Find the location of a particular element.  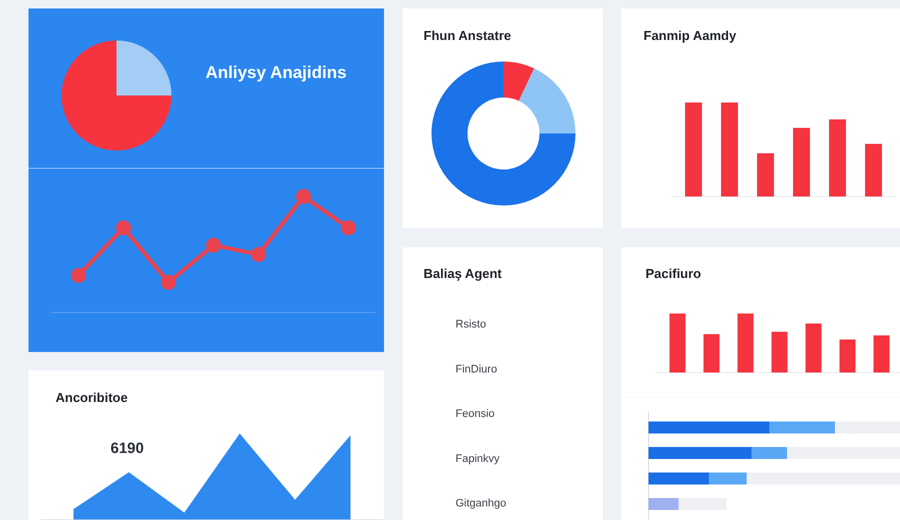

chart-title: Pacifiuro is located at coordinates (674, 273).